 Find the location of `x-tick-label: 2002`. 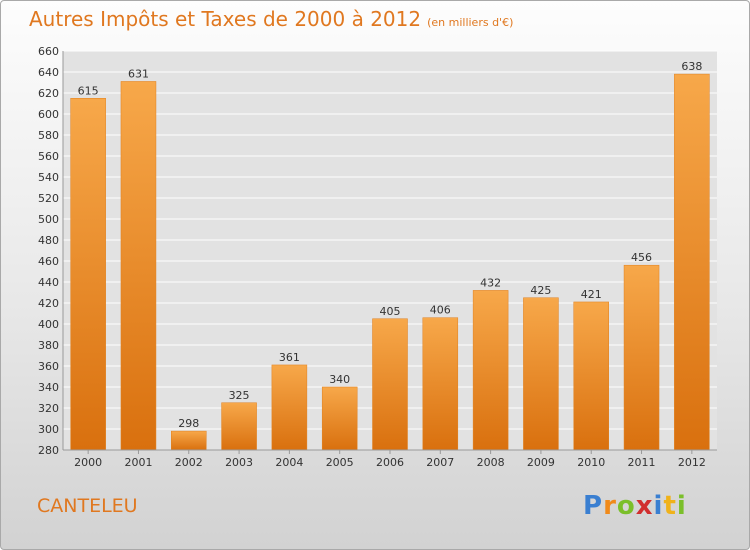

x-tick-label: 2002 is located at coordinates (189, 462).